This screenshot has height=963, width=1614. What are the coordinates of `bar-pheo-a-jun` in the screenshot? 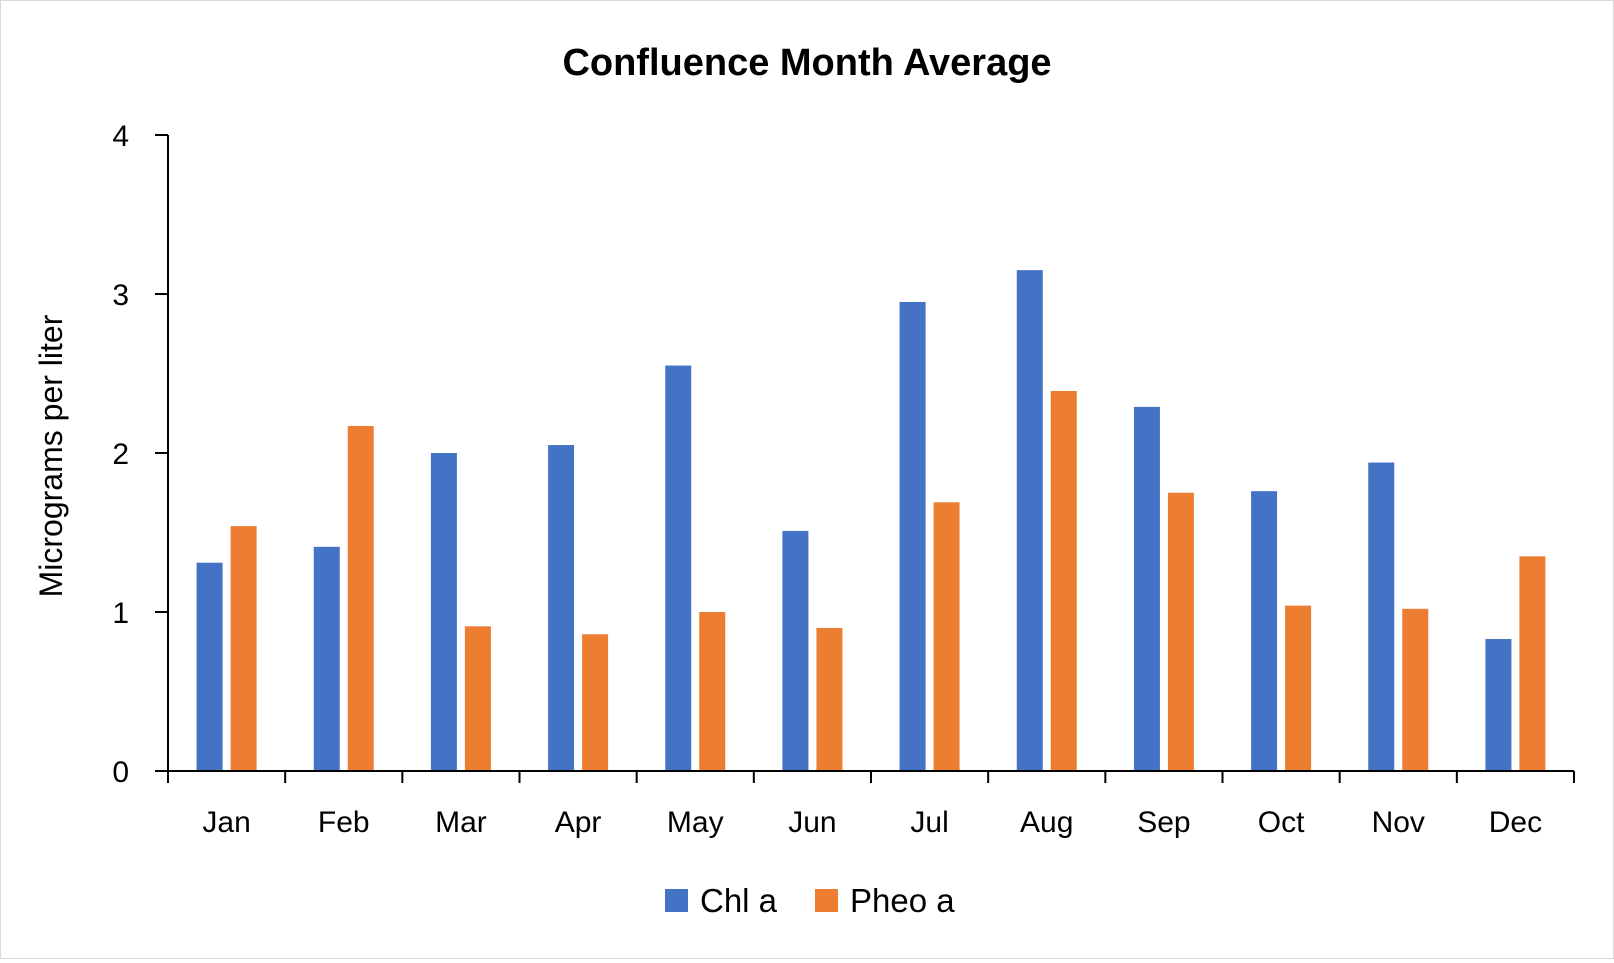 It's located at (829, 699).